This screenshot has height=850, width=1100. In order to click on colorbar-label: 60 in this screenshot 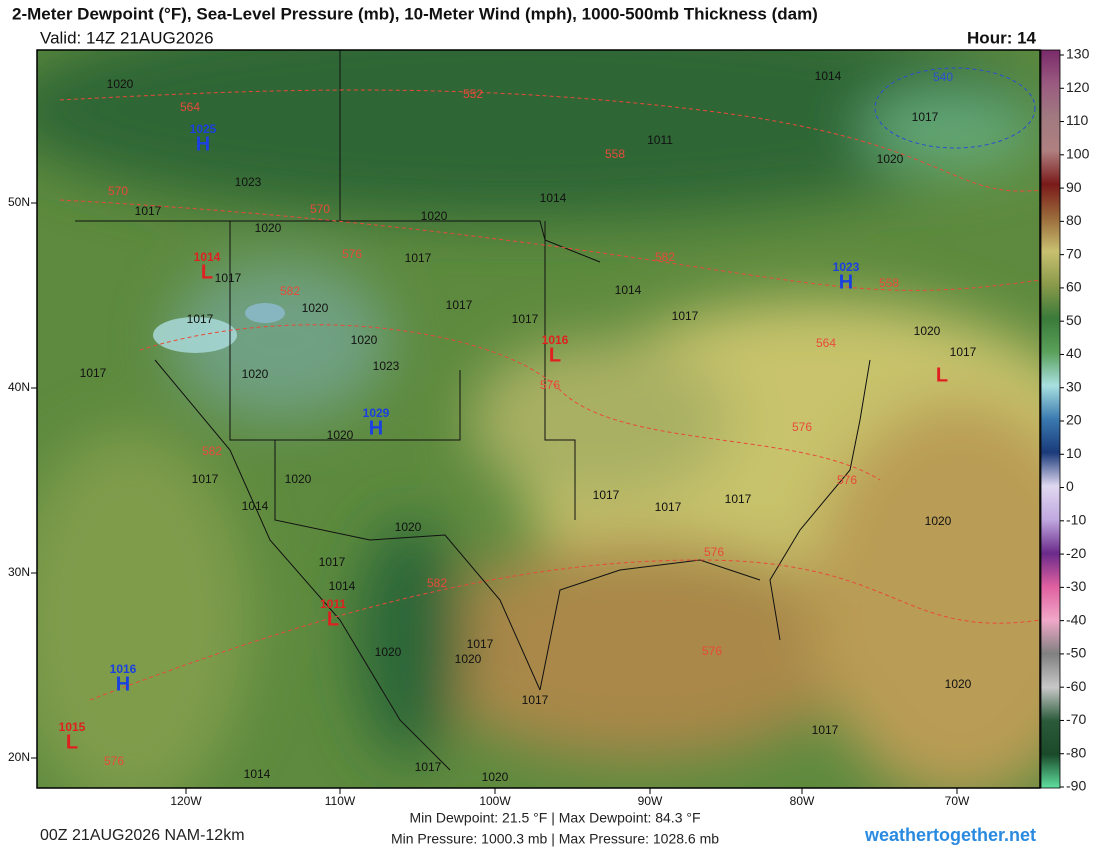, I will do `click(1074, 287)`.